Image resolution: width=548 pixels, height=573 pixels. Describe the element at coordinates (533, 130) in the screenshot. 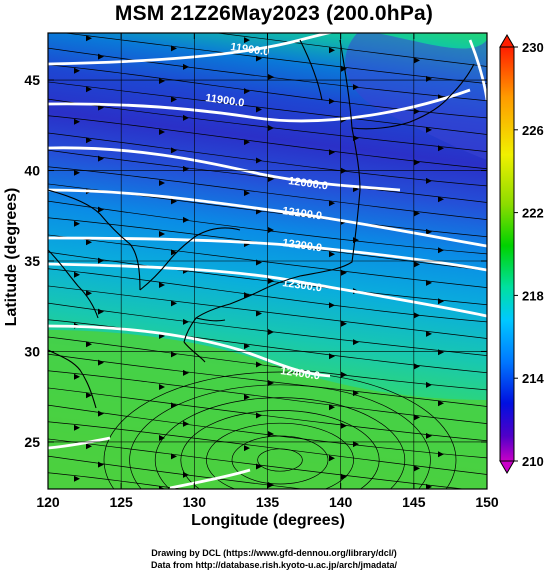

I see `colorbar-tick-label: 226` at that location.